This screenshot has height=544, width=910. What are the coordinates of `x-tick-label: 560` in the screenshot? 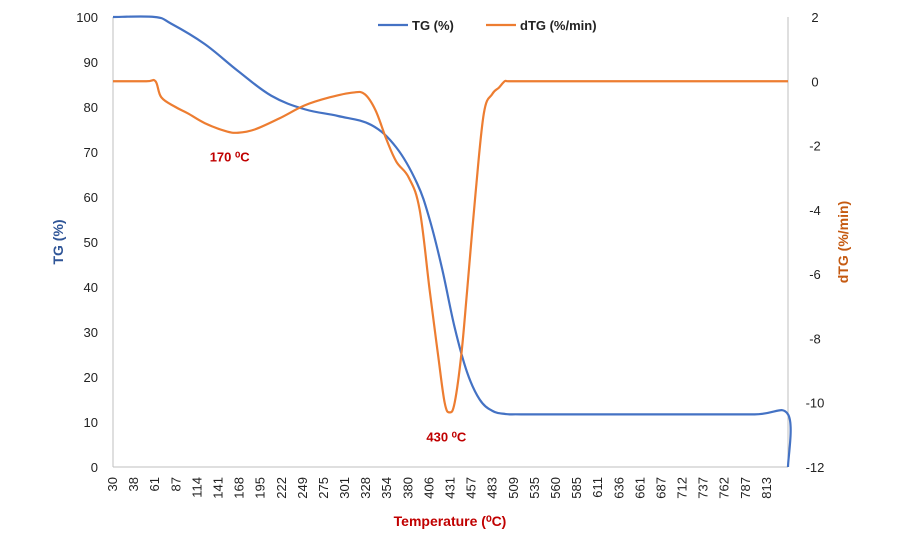 It's located at (555, 488).